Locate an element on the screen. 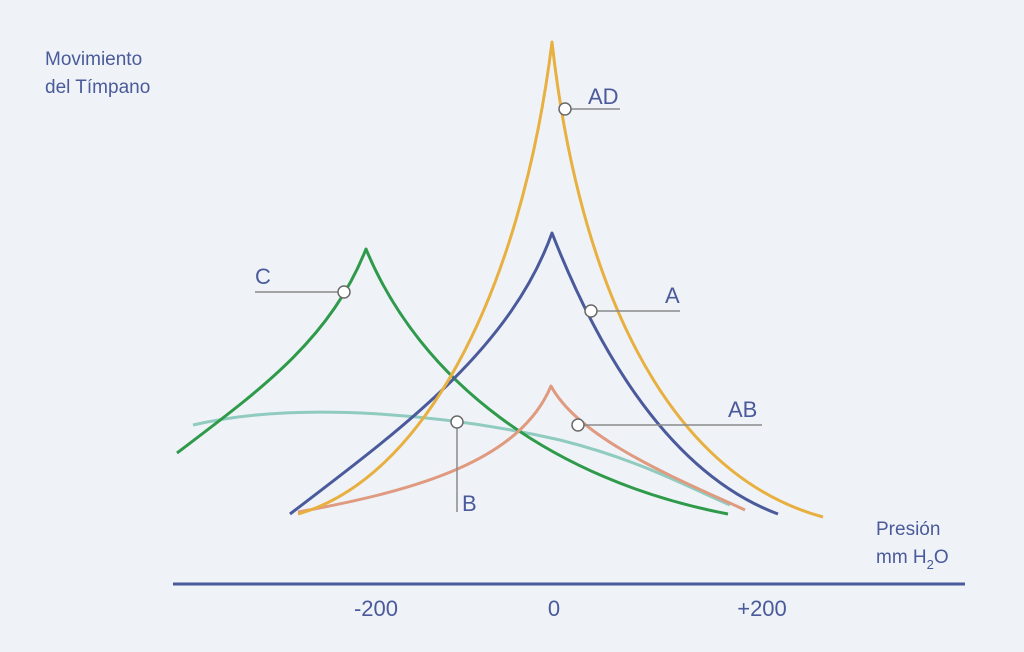 This screenshot has width=1024, height=652. x-axis-label-part: O is located at coordinates (941, 557).